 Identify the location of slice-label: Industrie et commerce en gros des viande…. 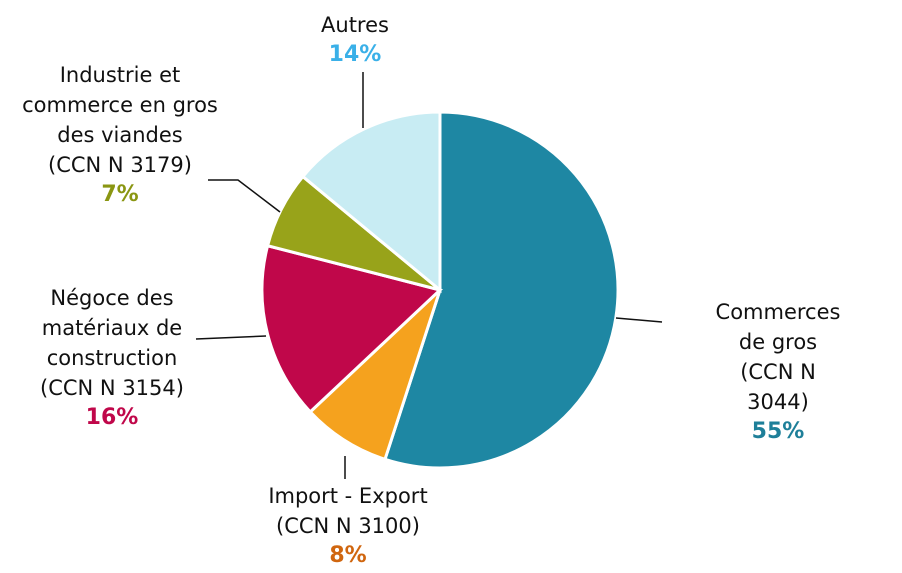
(120, 135).